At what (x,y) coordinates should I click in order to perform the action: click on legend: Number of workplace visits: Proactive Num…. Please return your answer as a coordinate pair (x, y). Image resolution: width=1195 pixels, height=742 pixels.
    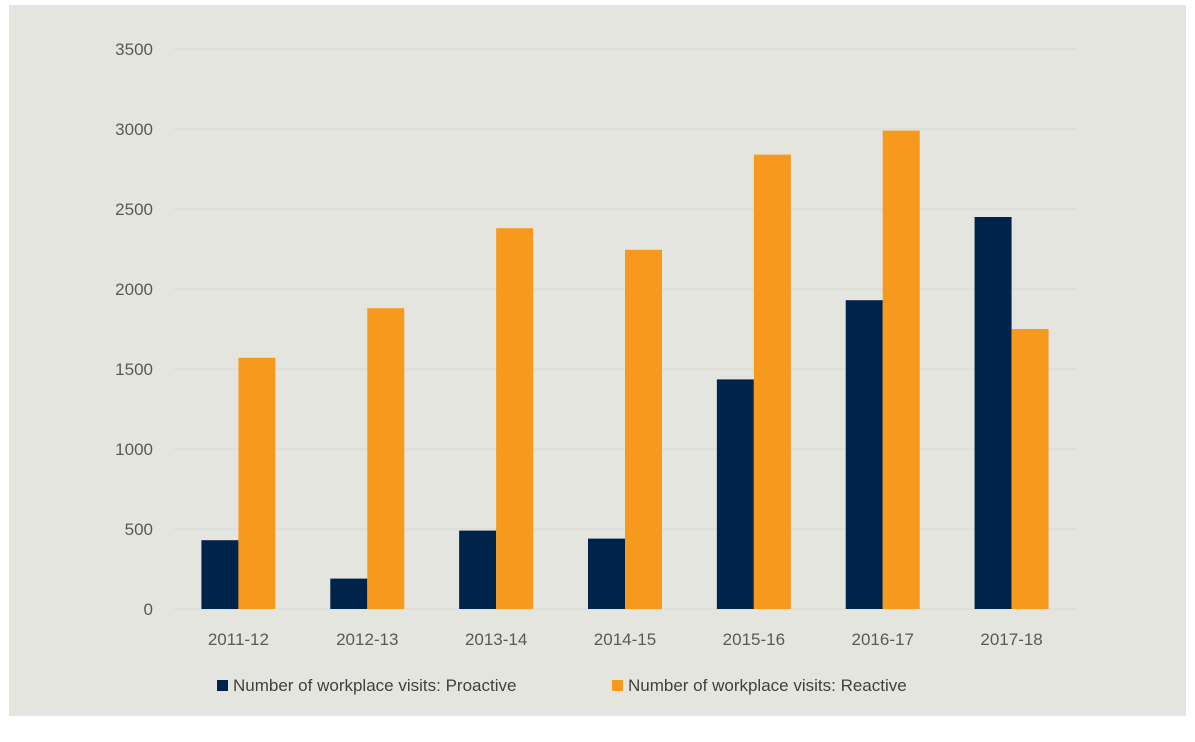
    Looking at the image, I should click on (562, 685).